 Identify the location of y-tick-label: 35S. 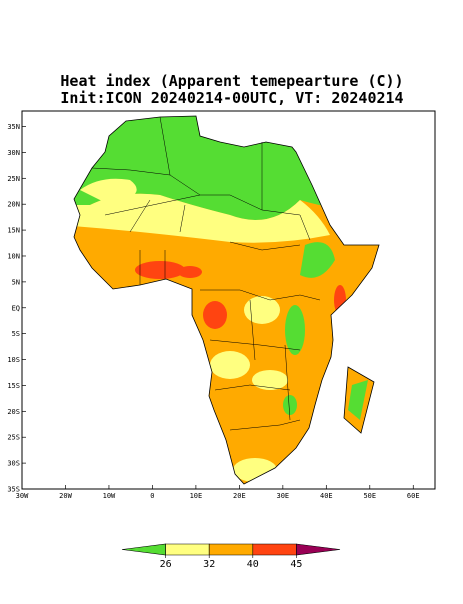
(13, 490).